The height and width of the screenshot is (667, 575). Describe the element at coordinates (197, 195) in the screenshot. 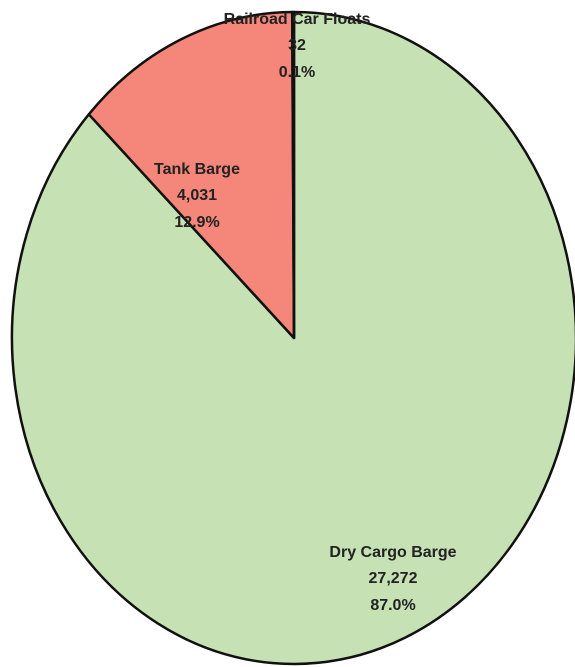

I see `slice-value-label: 4,031` at that location.